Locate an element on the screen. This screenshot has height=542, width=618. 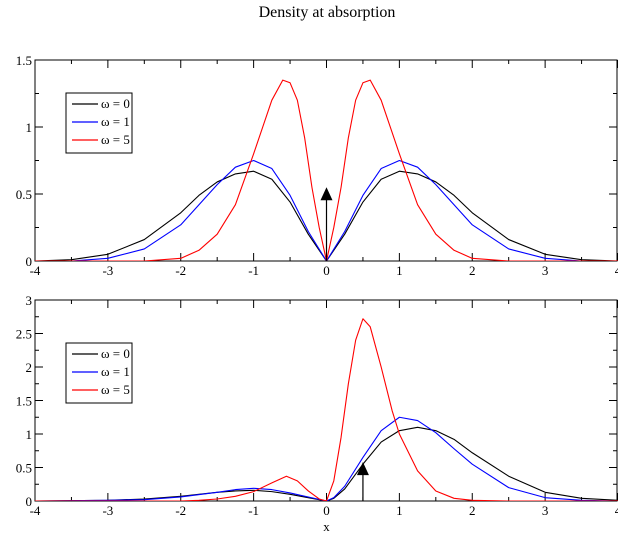
y-tick-label: 2 is located at coordinates (29, 367).